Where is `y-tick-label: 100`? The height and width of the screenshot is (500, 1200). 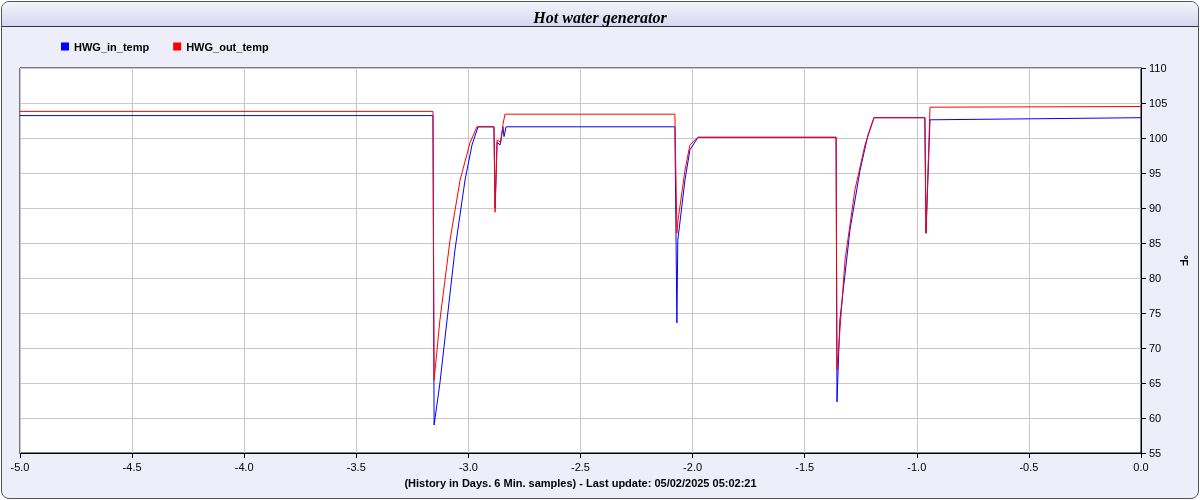
y-tick-label: 100 is located at coordinates (1158, 138).